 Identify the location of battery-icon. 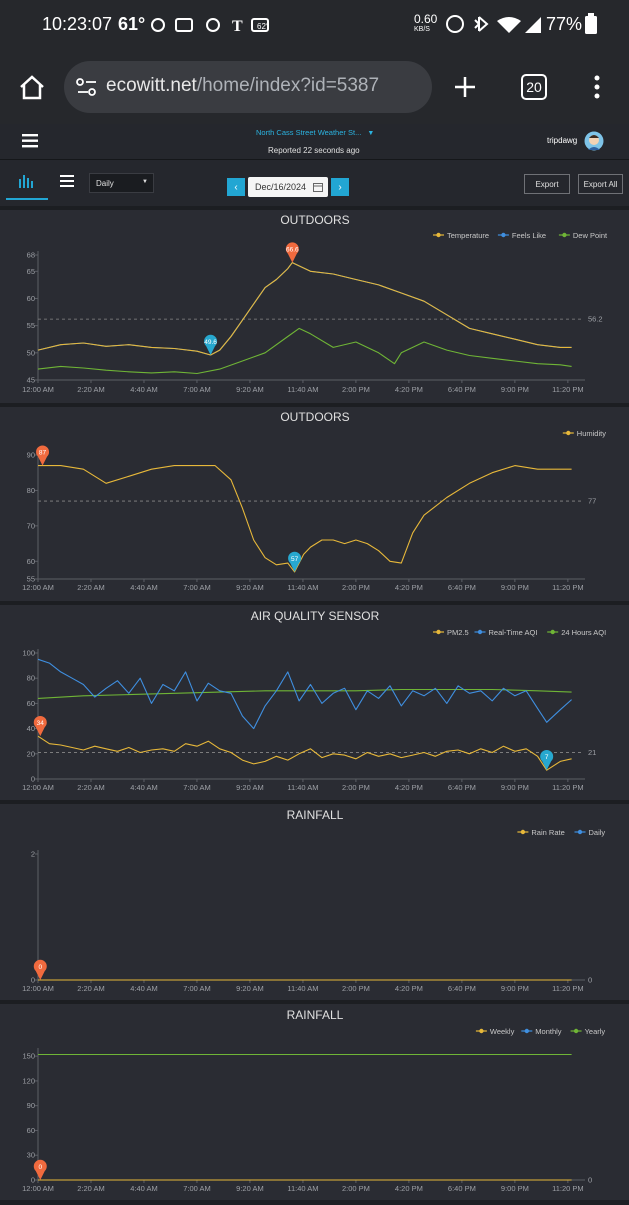
(591, 23).